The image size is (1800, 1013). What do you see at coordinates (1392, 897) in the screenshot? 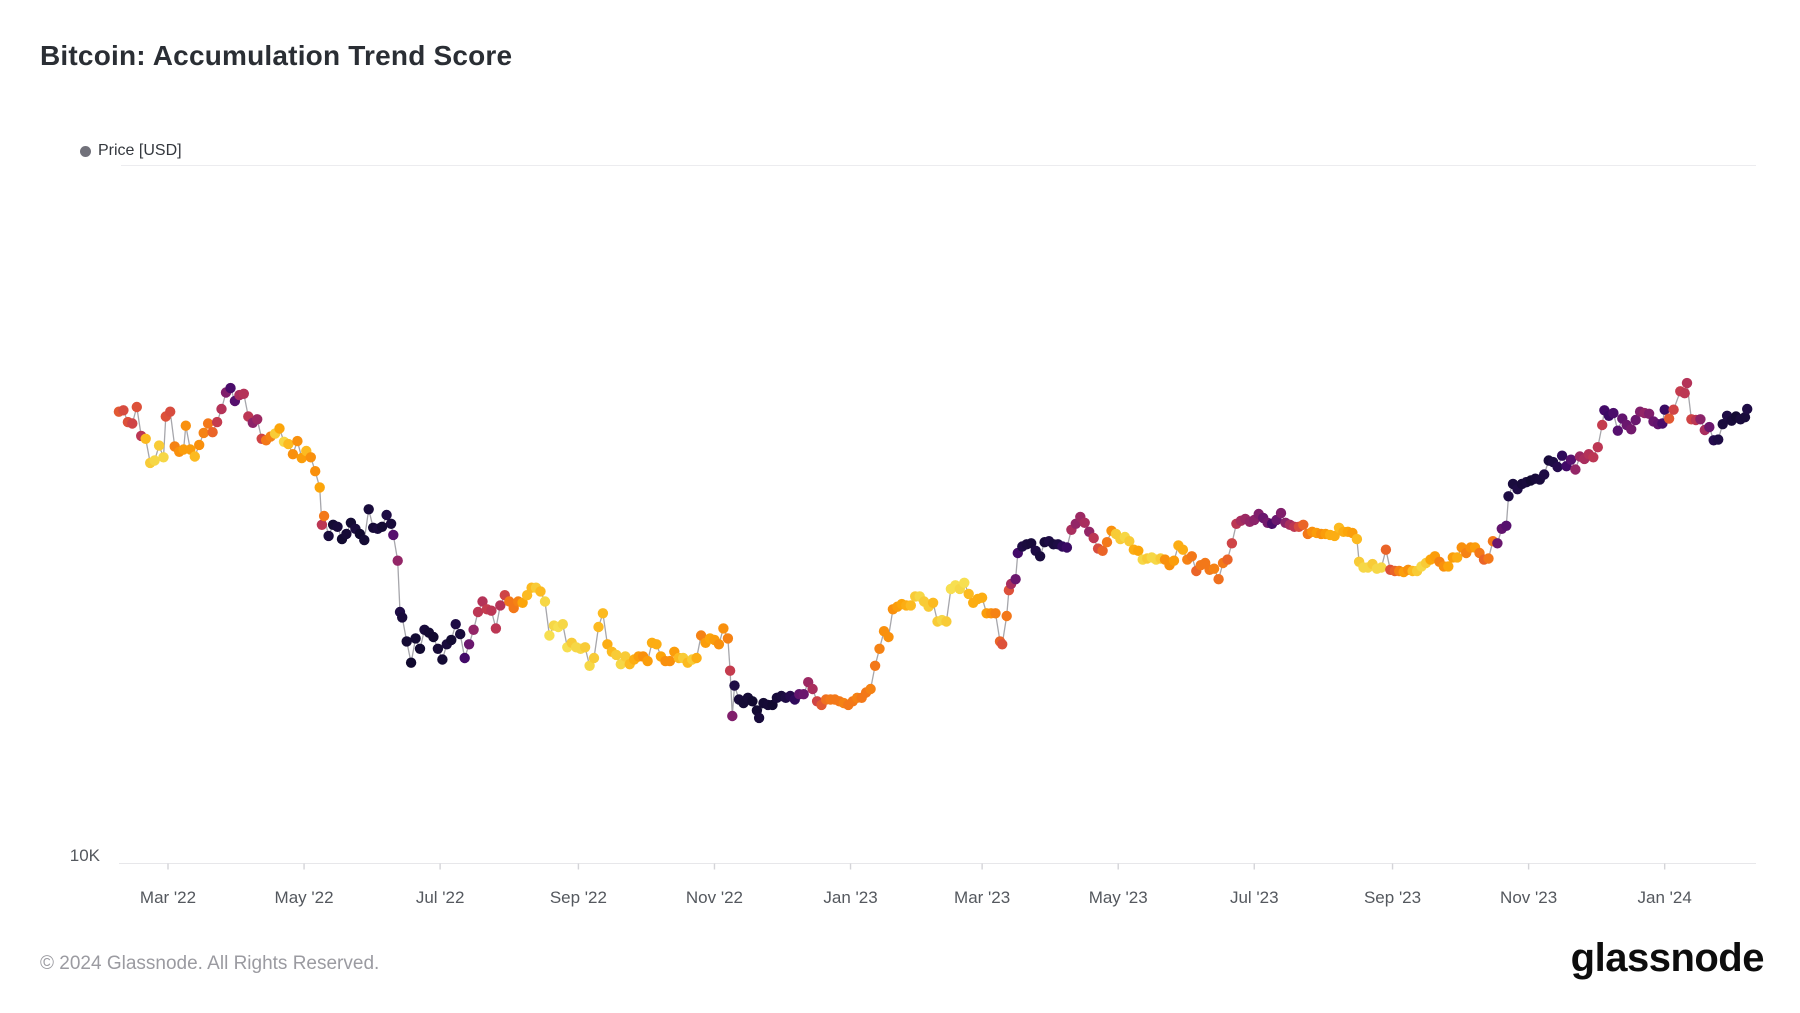
I see `x-tick-label: Sep '23` at bounding box center [1392, 897].